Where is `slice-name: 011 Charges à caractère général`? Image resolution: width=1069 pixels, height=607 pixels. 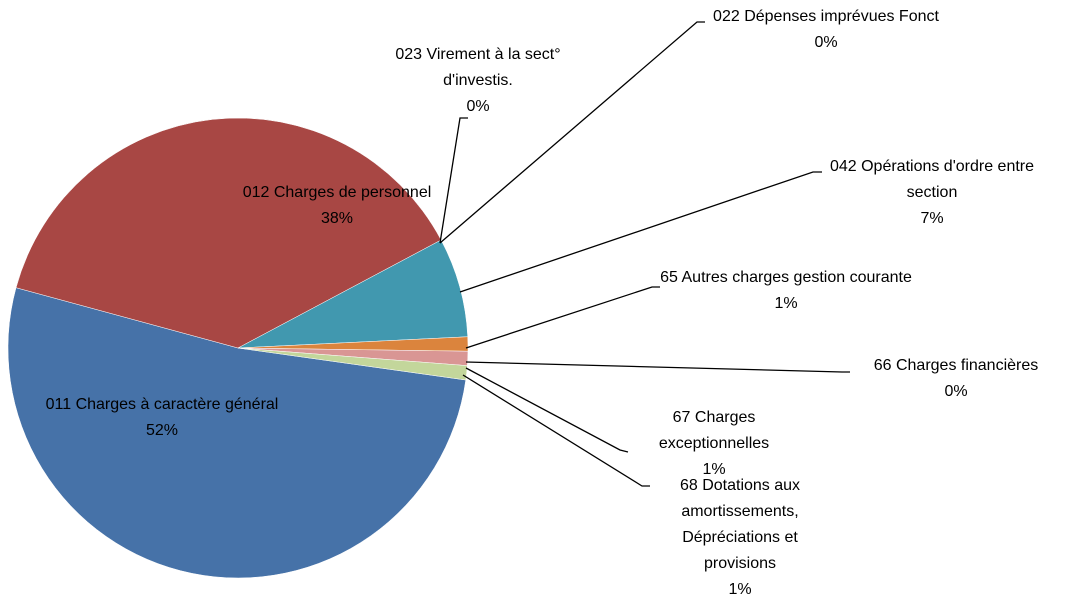 slice-name: 011 Charges à caractère général is located at coordinates (162, 404).